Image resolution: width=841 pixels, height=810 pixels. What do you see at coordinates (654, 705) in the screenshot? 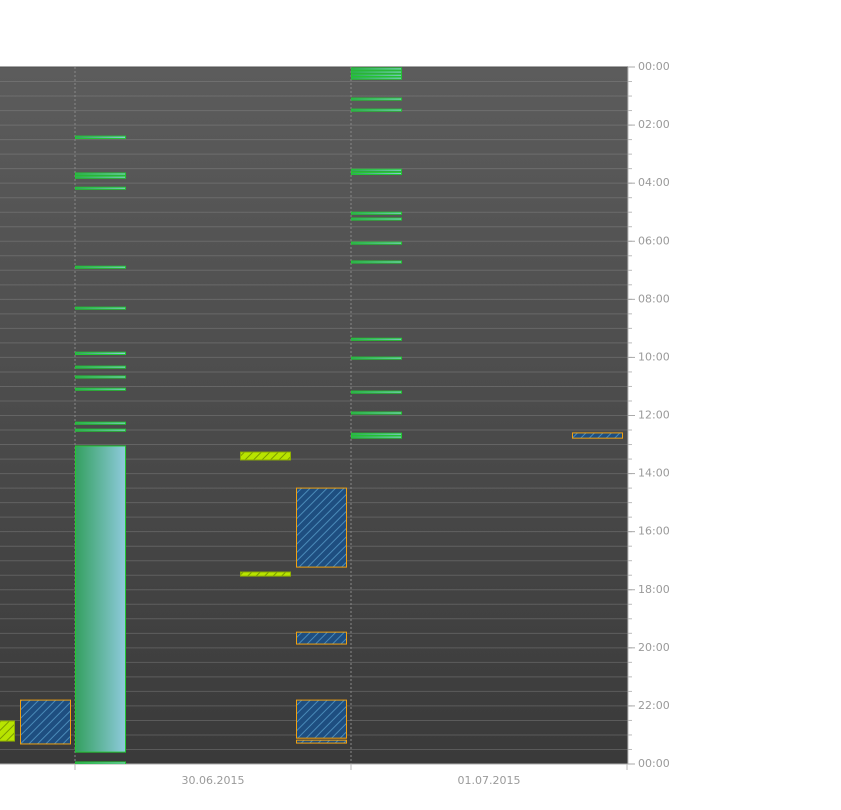
I see `y-tick-label: 22:00` at bounding box center [654, 705].